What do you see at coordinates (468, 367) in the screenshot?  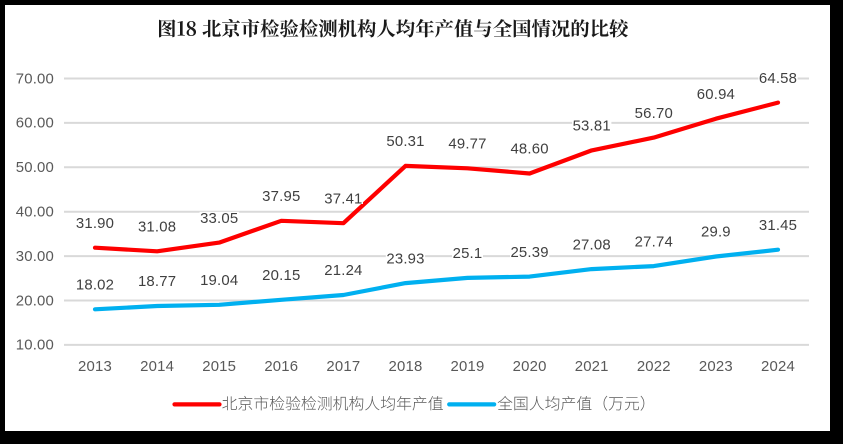 I see `svg-text: 2019` at bounding box center [468, 367].